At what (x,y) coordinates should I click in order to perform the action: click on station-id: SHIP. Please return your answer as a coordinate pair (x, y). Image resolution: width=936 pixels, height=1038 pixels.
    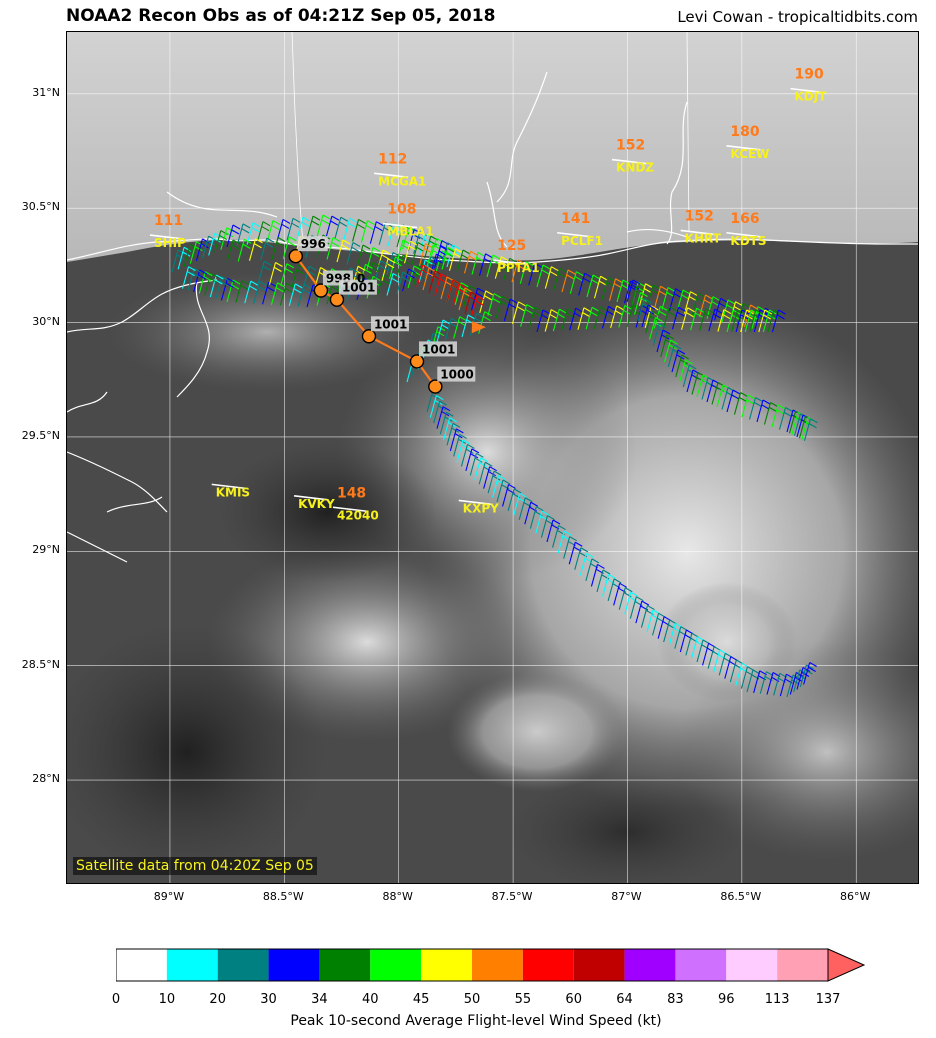
    Looking at the image, I should click on (170, 243).